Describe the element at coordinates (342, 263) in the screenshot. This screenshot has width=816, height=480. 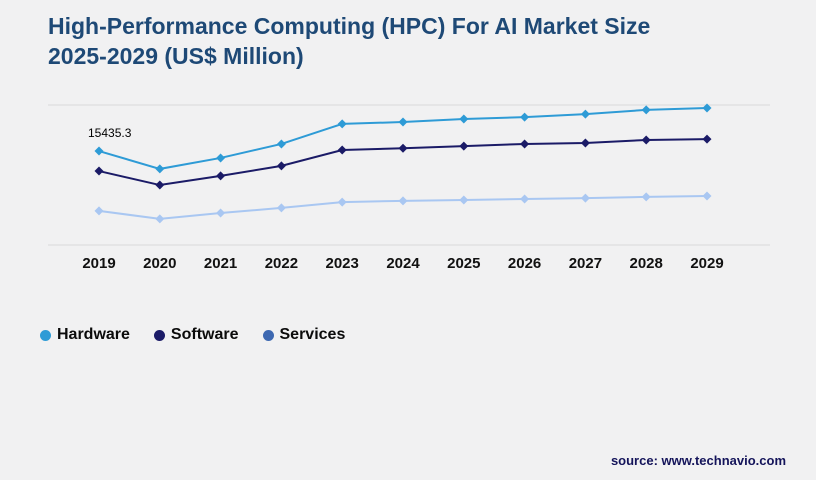
I see `x-axis-label: 2023` at that location.